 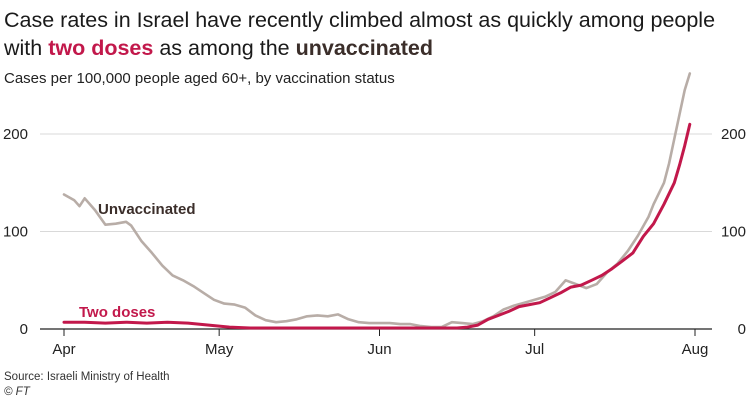 I want to click on x-tick-label-jul: Jul, so click(x=534, y=349).